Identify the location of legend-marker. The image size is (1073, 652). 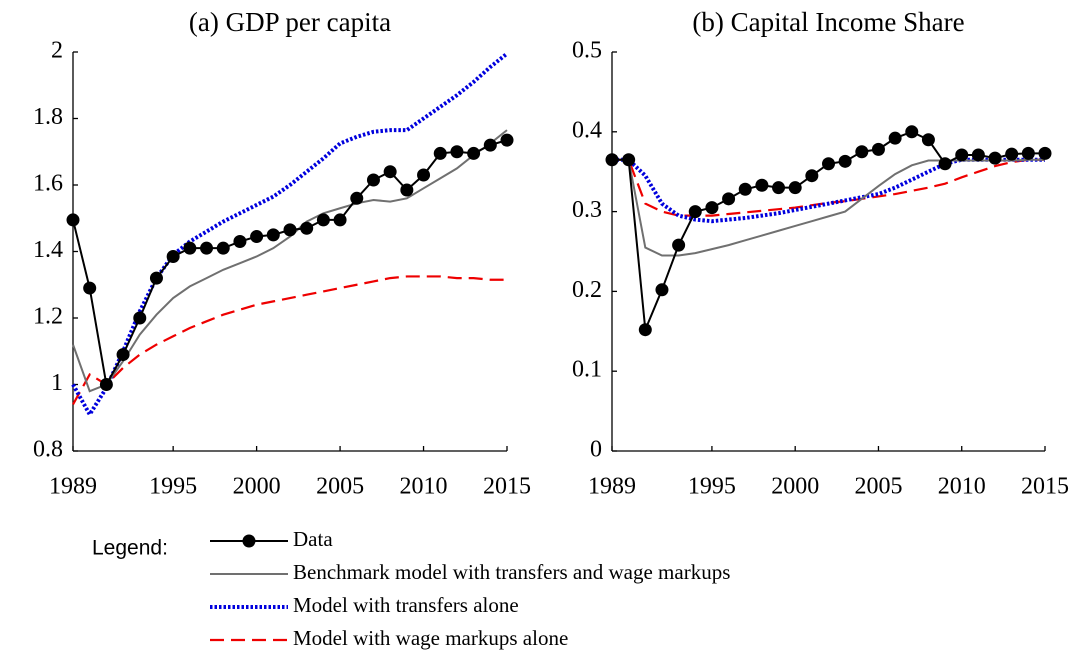
(249, 541).